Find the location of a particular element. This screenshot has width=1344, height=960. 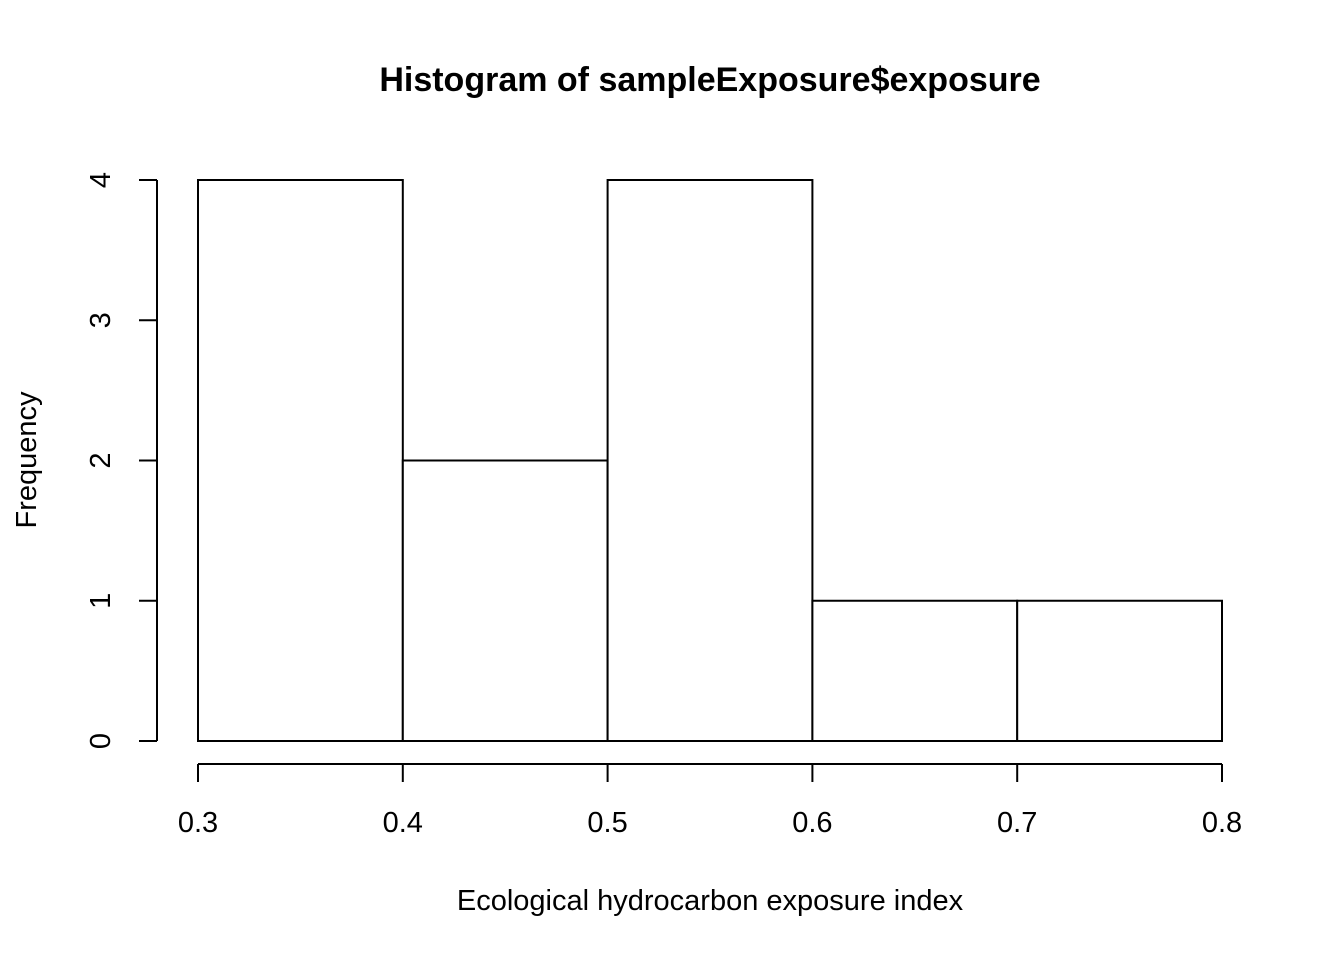

y-axis-label: Frequency is located at coordinates (27, 460).